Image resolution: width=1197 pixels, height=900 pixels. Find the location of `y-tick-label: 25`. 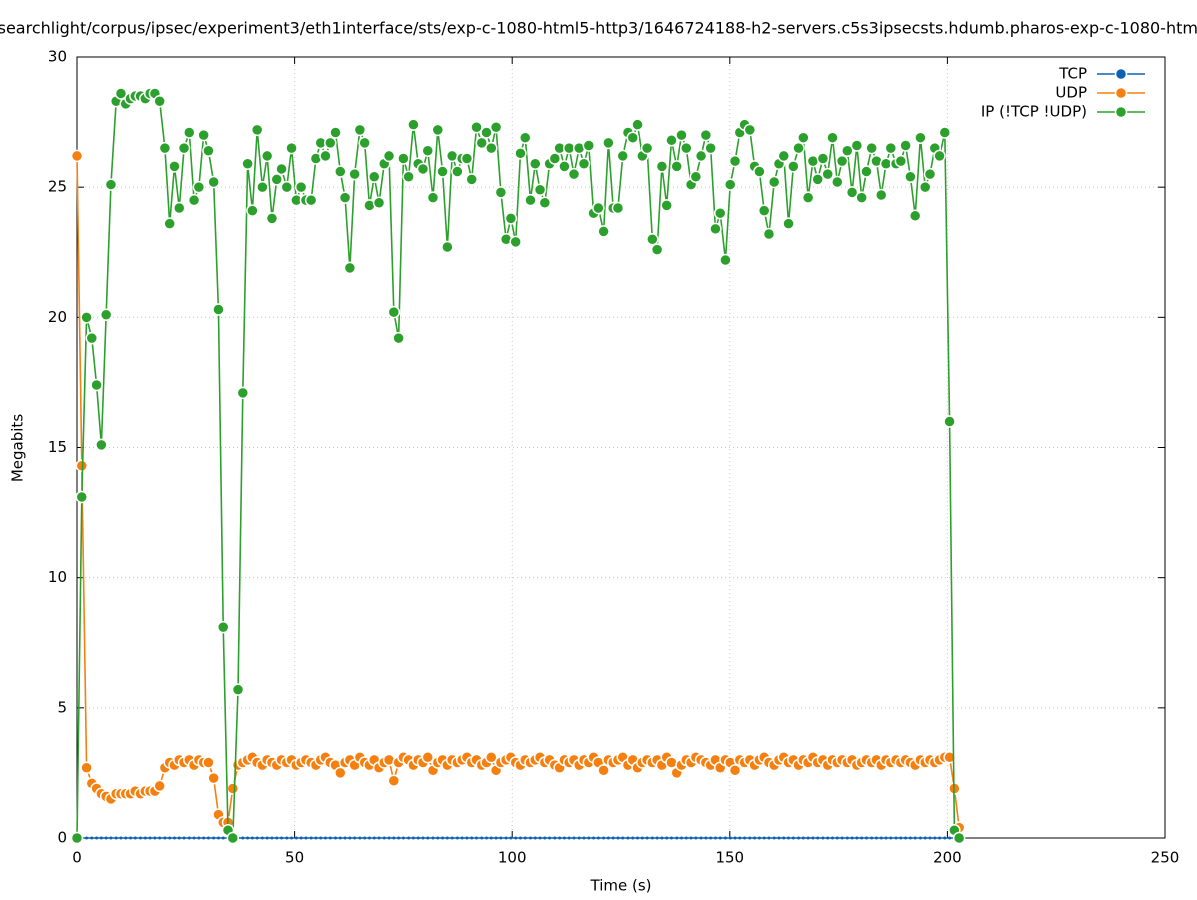

y-tick-label: 25 is located at coordinates (57, 187).